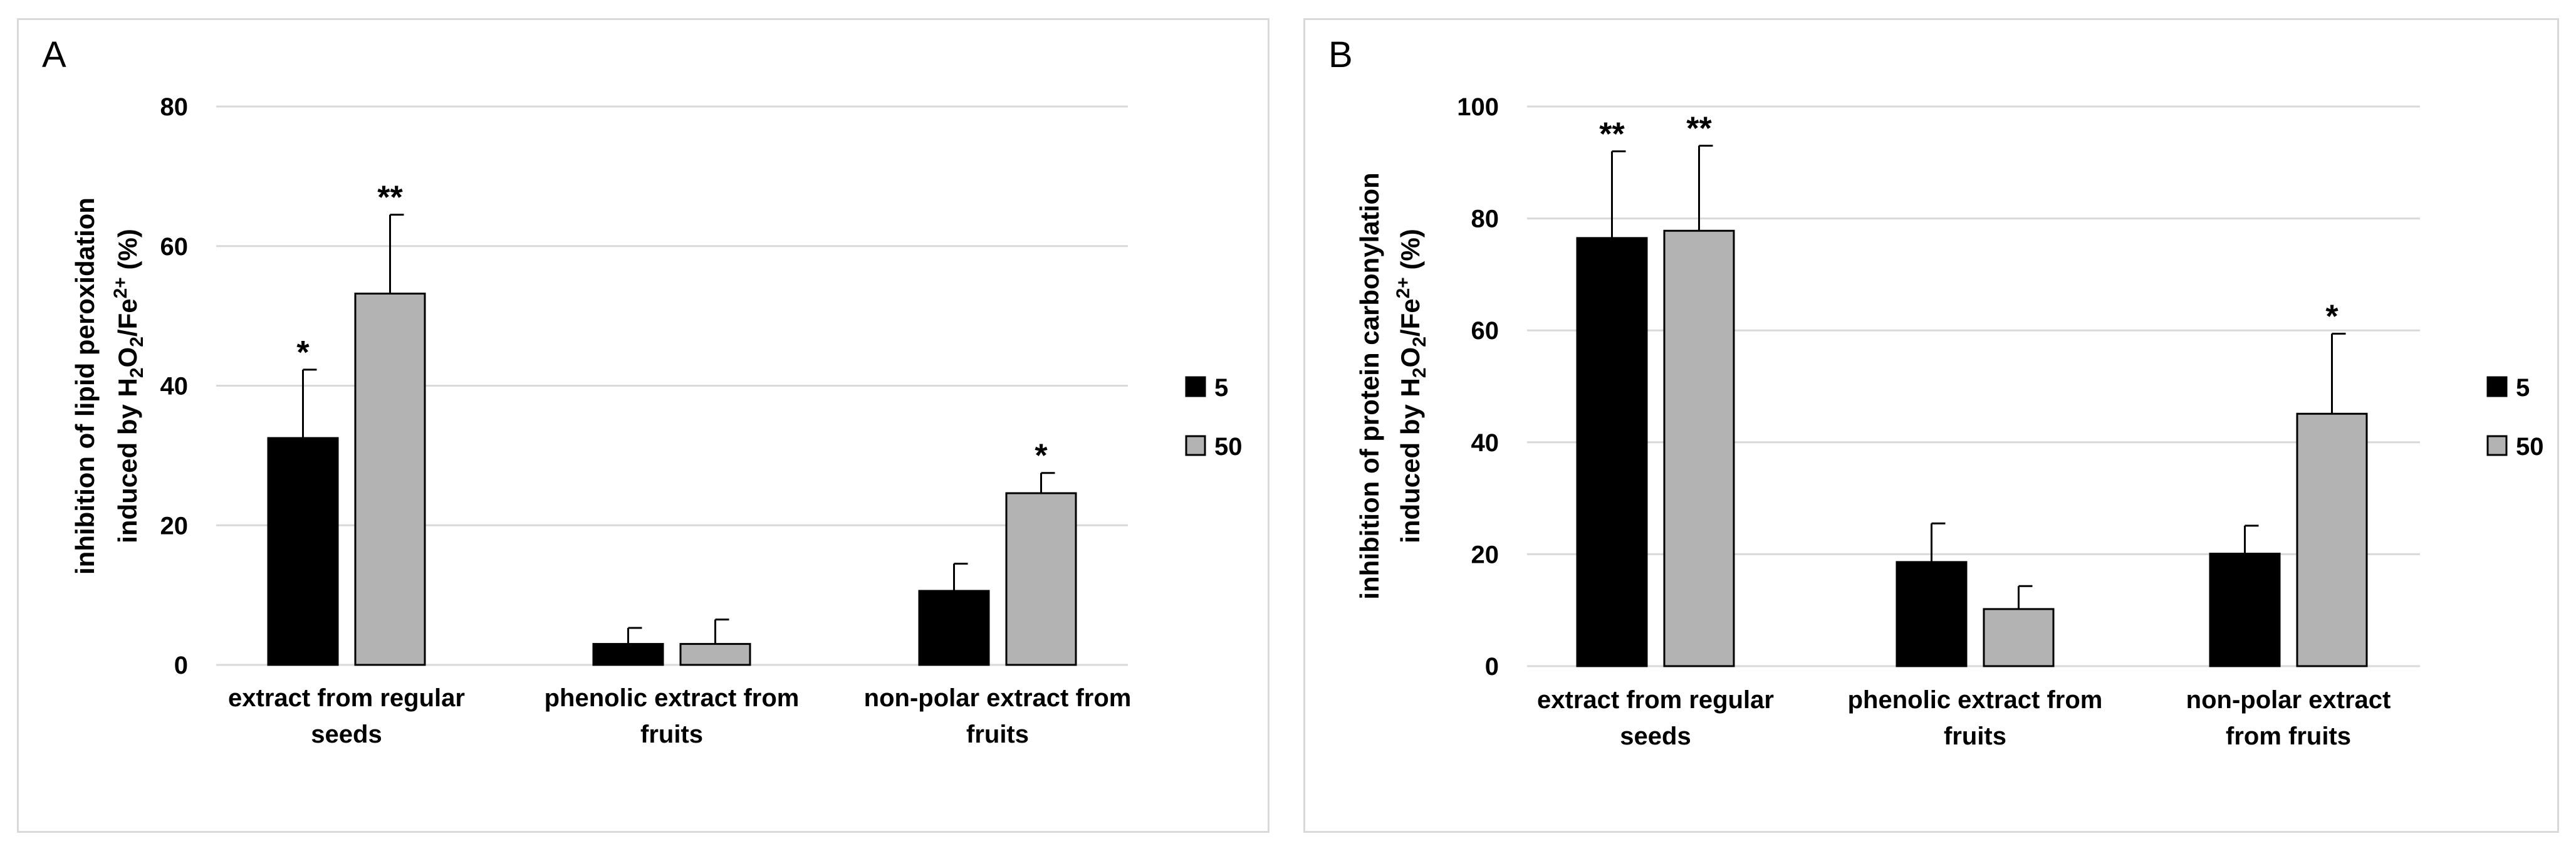  What do you see at coordinates (1369, 385) in the screenshot?
I see `y-axis-label-line1: inhibition of protein carbonylation` at bounding box center [1369, 385].